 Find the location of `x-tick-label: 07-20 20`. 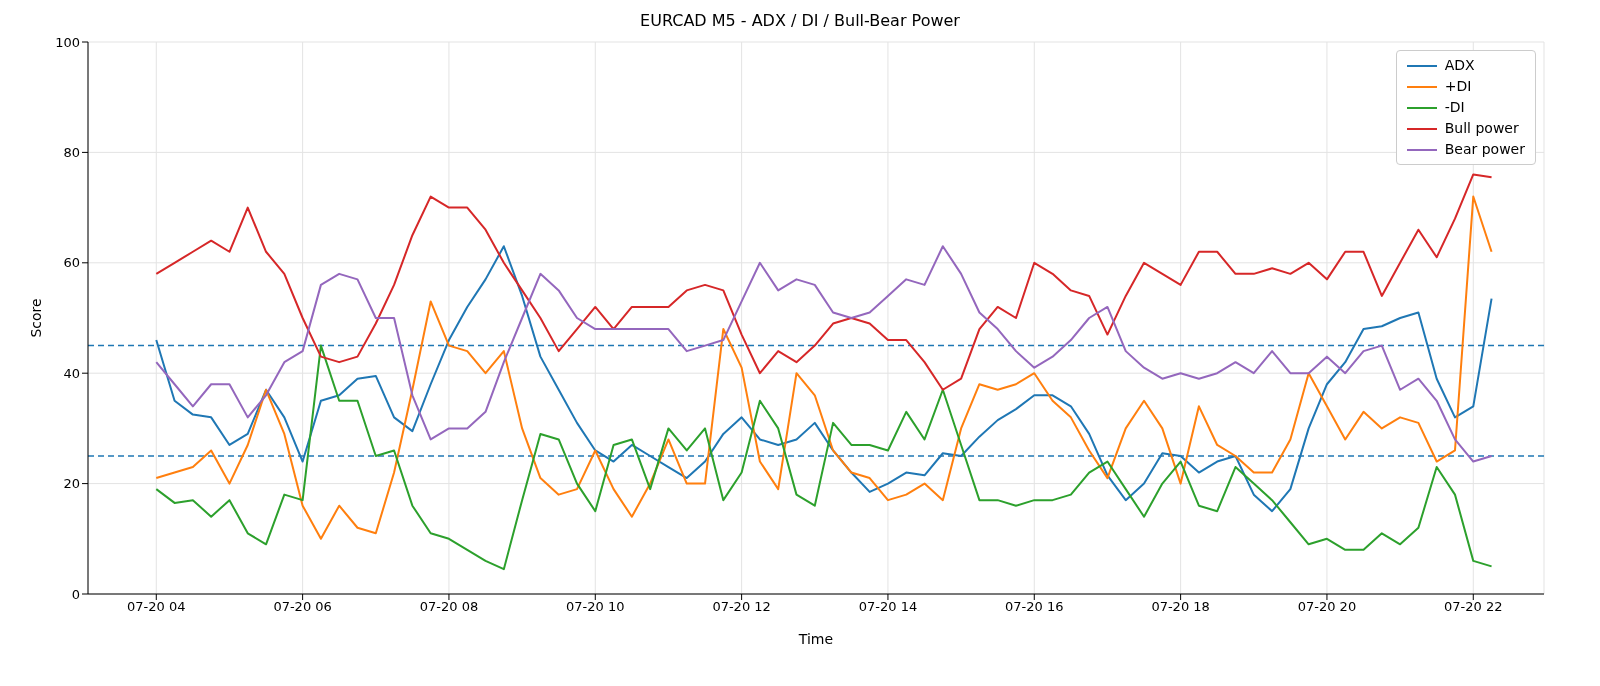

x-tick-label: 07-20 20 is located at coordinates (1327, 607).